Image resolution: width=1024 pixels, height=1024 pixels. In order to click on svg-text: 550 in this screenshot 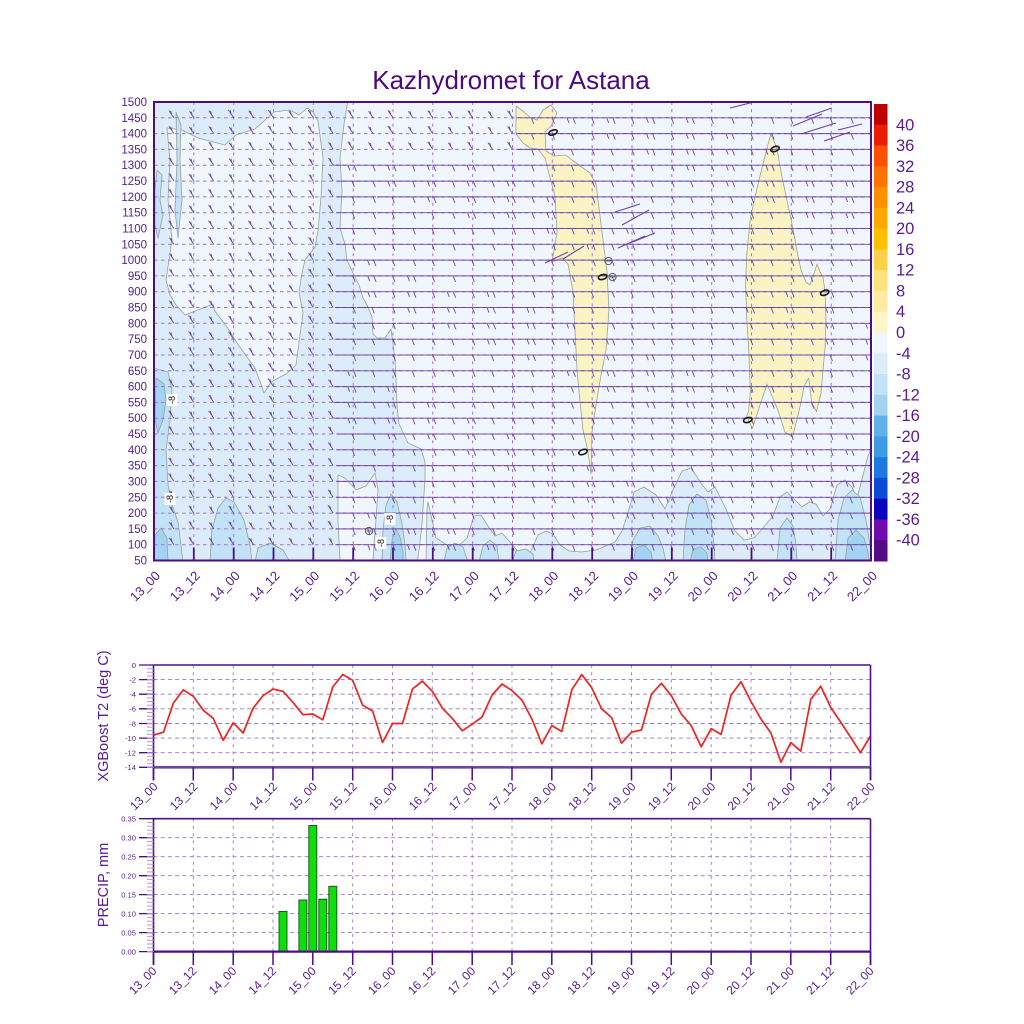, I will do `click(137, 403)`.